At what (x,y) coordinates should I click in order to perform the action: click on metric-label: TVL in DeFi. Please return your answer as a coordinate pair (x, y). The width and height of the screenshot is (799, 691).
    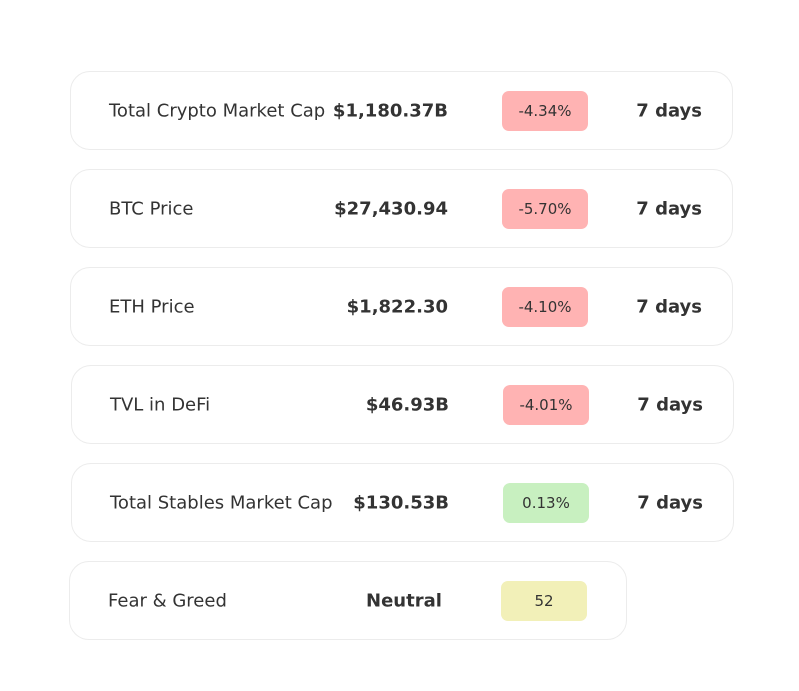
    Looking at the image, I should click on (160, 404).